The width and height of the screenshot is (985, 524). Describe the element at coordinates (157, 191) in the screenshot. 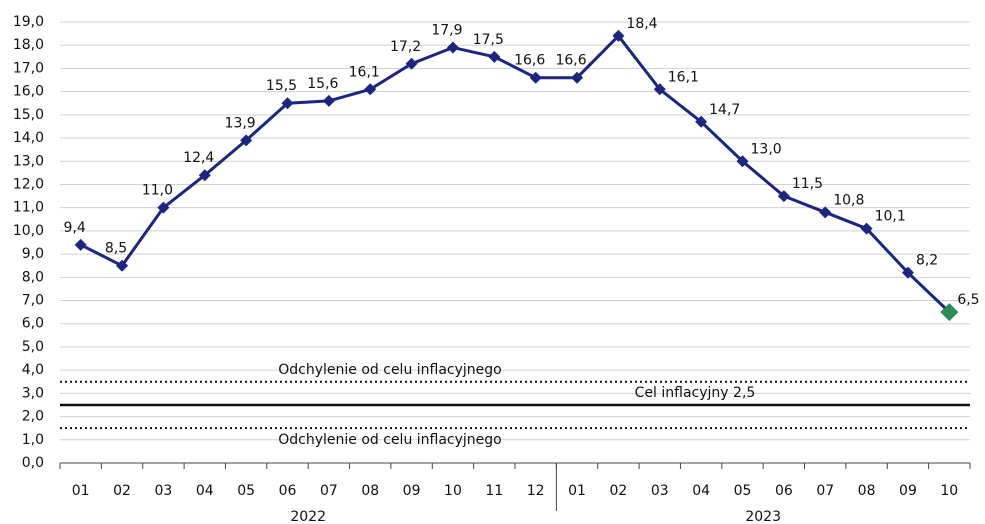

I see `data-label: 11,0` at that location.